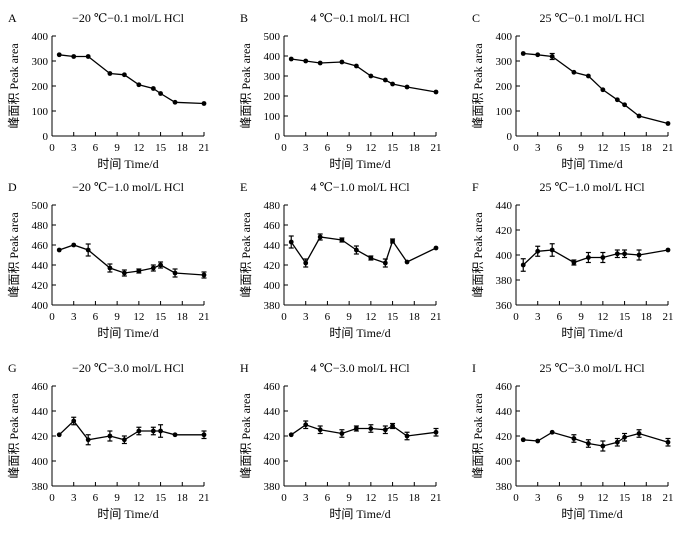 Image resolution: width=700 pixels, height=542 pixels. Describe the element at coordinates (46, 137) in the screenshot. I see `panel-a-y-tick-label: 0` at that location.